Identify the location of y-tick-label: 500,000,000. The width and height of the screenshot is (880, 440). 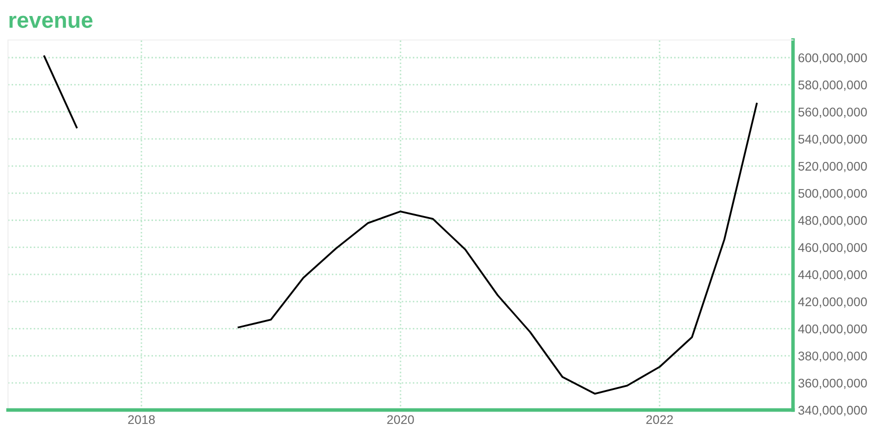
(832, 194).